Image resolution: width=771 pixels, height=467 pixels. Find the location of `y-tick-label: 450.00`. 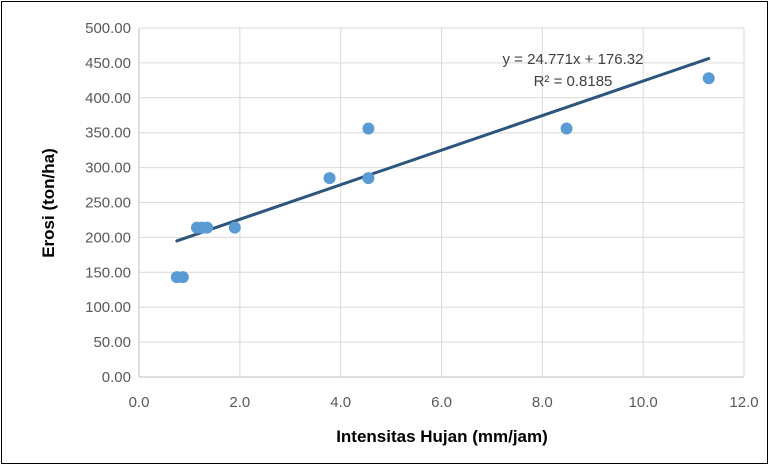

y-tick-label: 450.00 is located at coordinates (108, 63).